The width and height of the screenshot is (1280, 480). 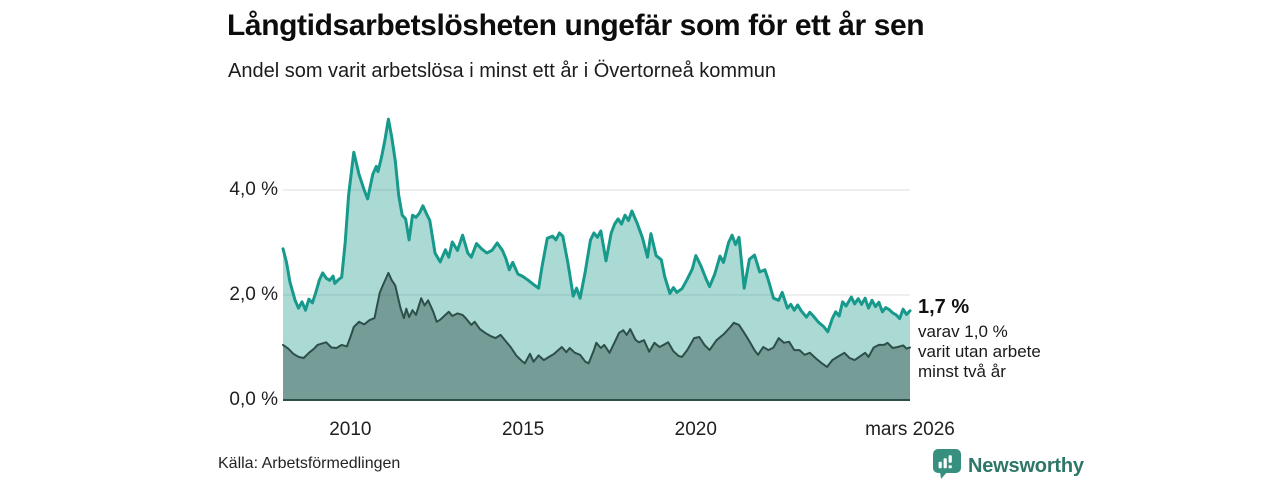 I want to click on annotation-detail-line: varav 1,0 %, so click(x=963, y=331).